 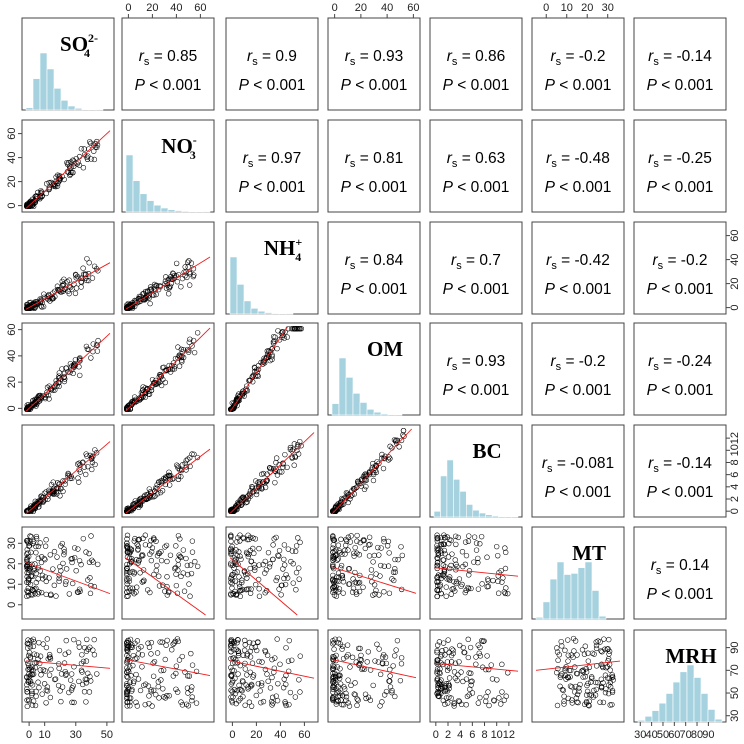 What do you see at coordinates (374, 58) in the screenshot?
I see `rs-value-0-3: rs = 0.93` at bounding box center [374, 58].